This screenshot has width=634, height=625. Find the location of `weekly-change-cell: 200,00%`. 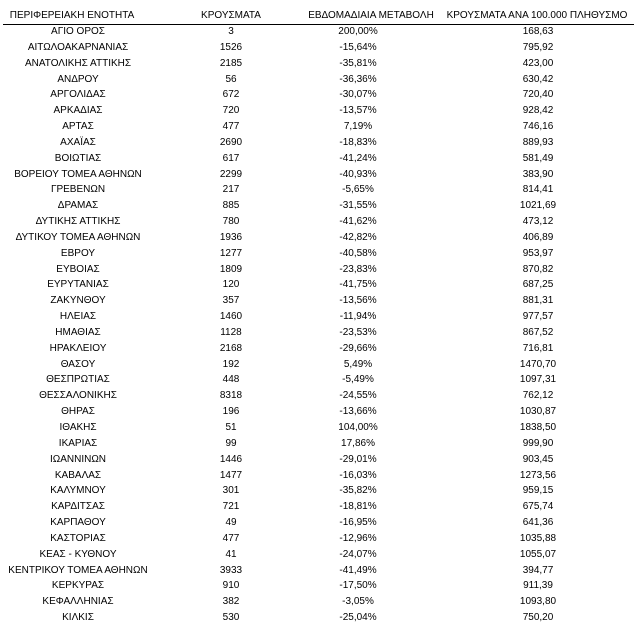

weekly-change-cell: 200,00% is located at coordinates (358, 31).